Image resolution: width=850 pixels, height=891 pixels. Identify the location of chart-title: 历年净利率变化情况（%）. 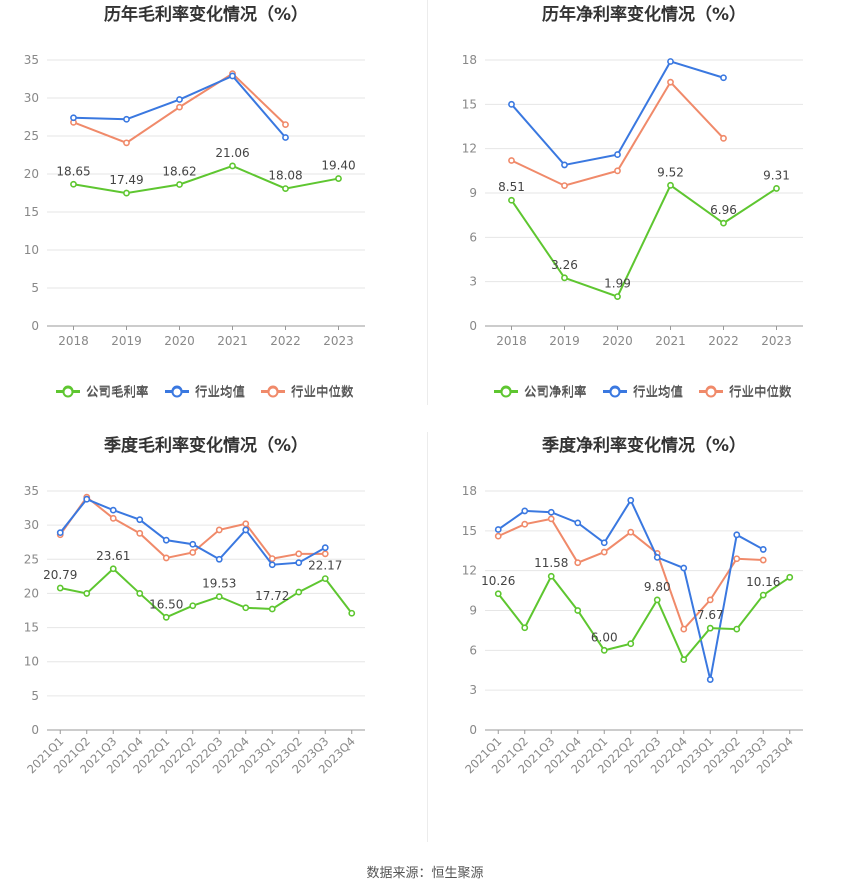
(644, 14).